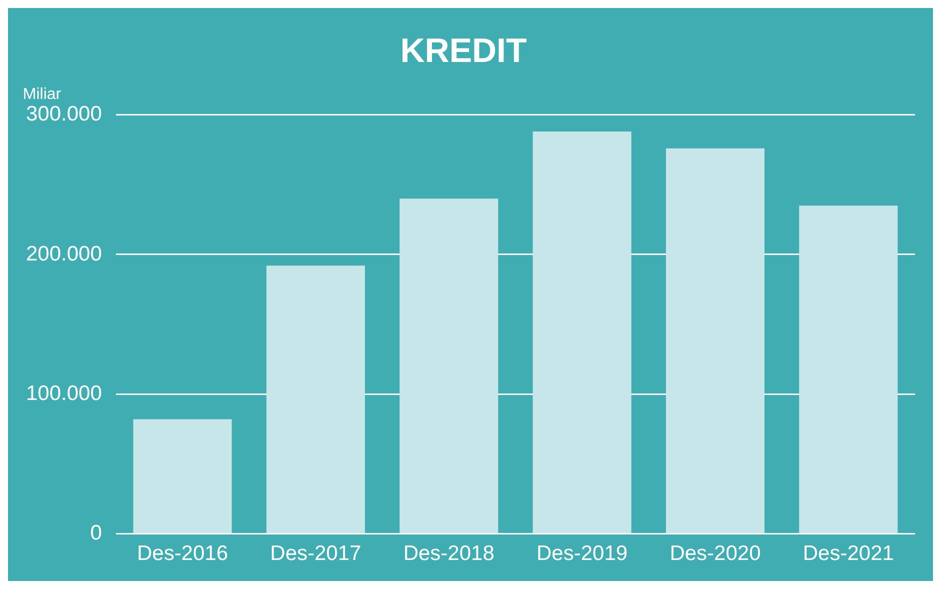 The image size is (943, 591). I want to click on x-tick-label: Des-2020, so click(715, 554).